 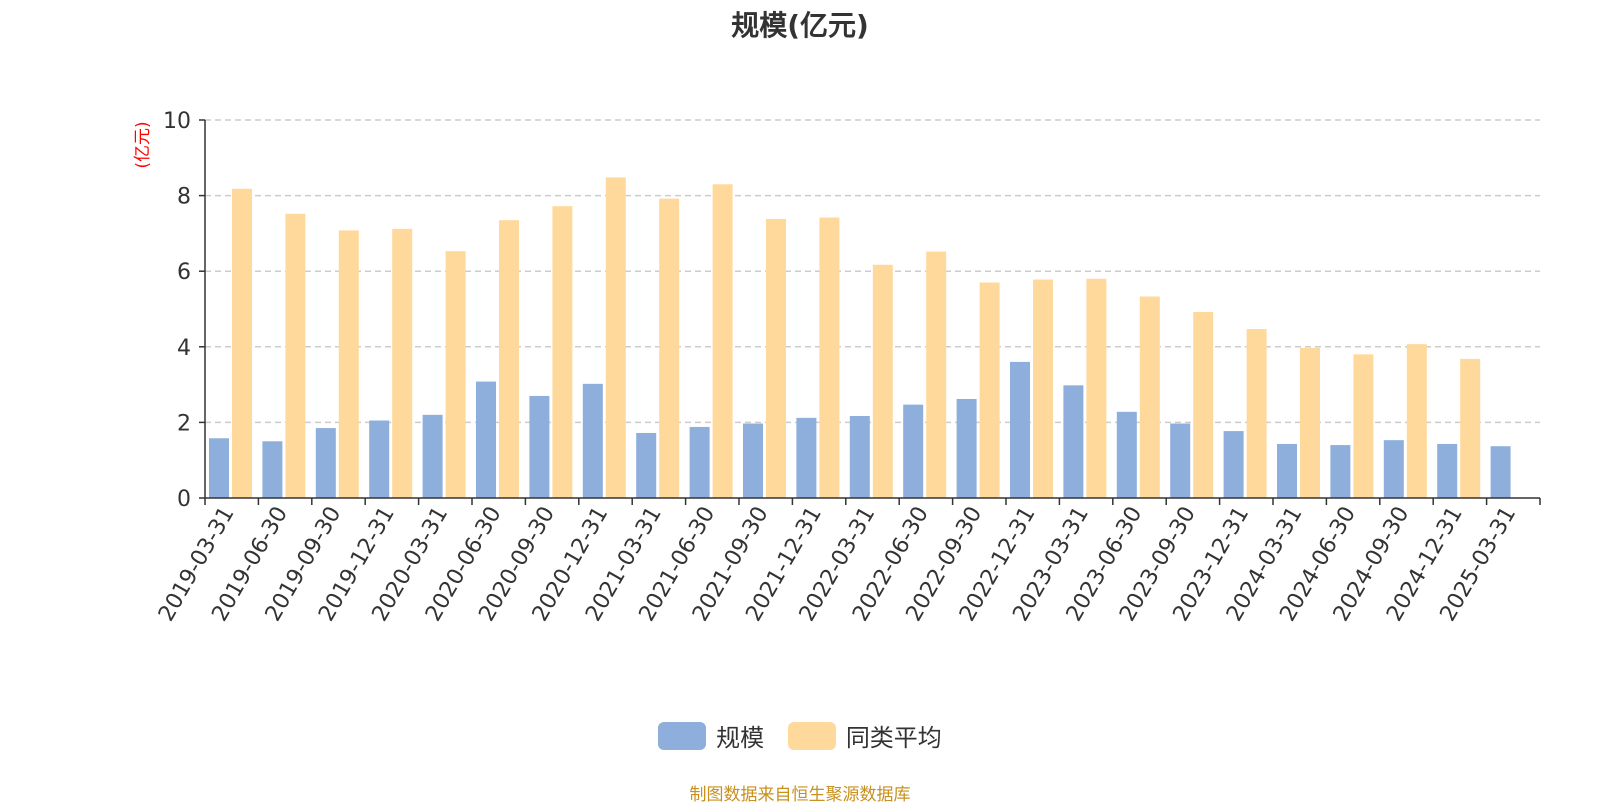 What do you see at coordinates (800, 25) in the screenshot?
I see `chart-title: 规模(亿元)` at bounding box center [800, 25].